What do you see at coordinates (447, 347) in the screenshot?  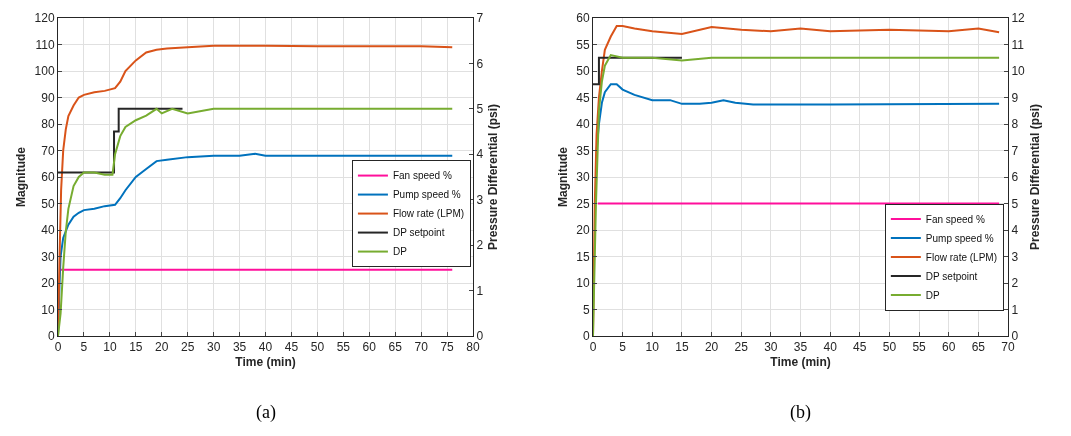 I see `x-tick-label: 75` at bounding box center [447, 347].